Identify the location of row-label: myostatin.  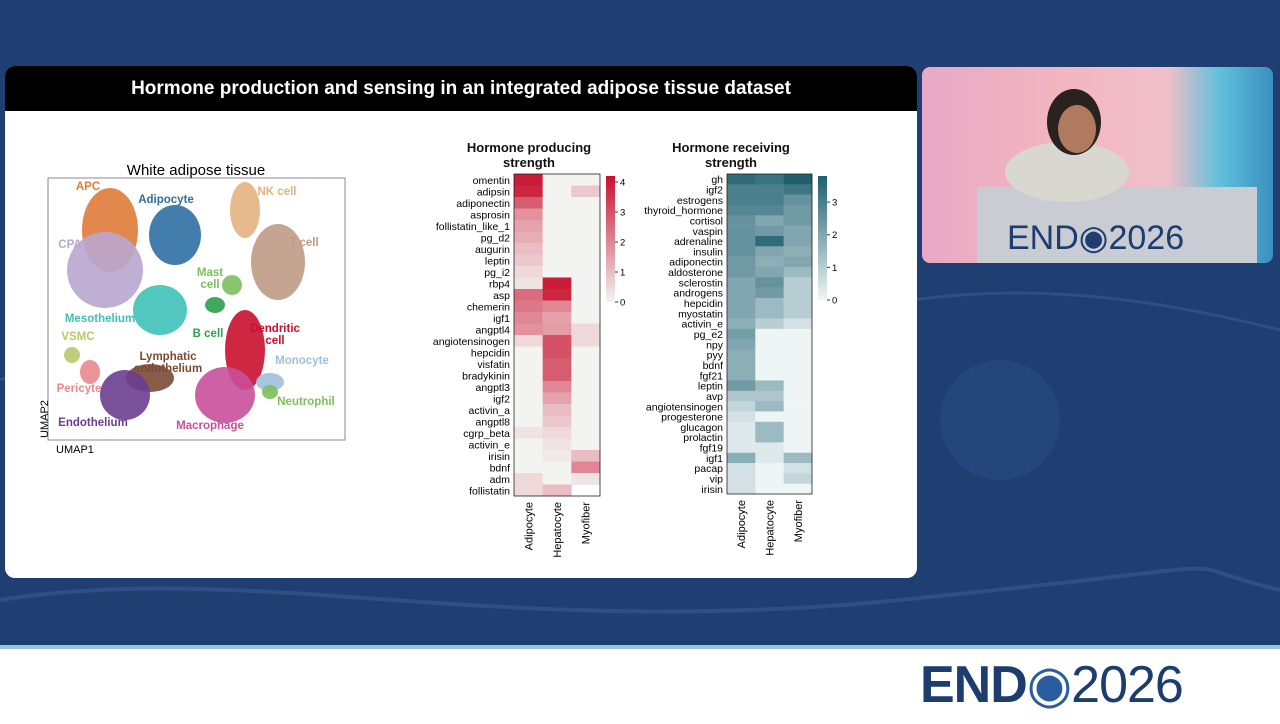
(700, 314).